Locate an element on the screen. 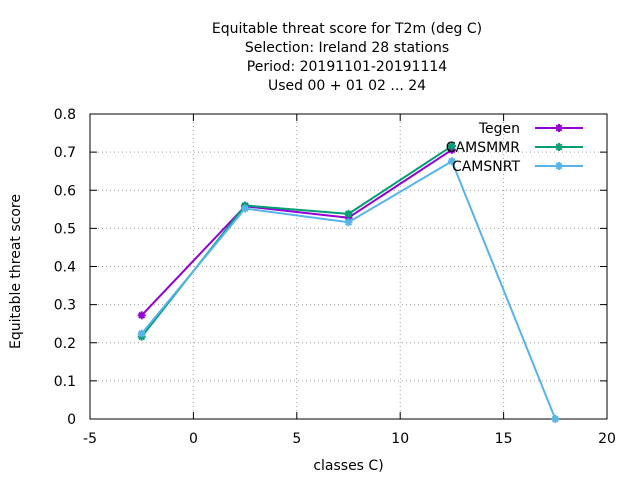 Image resolution: width=640 pixels, height=480 pixels. data-point-tegen is located at coordinates (141, 315).